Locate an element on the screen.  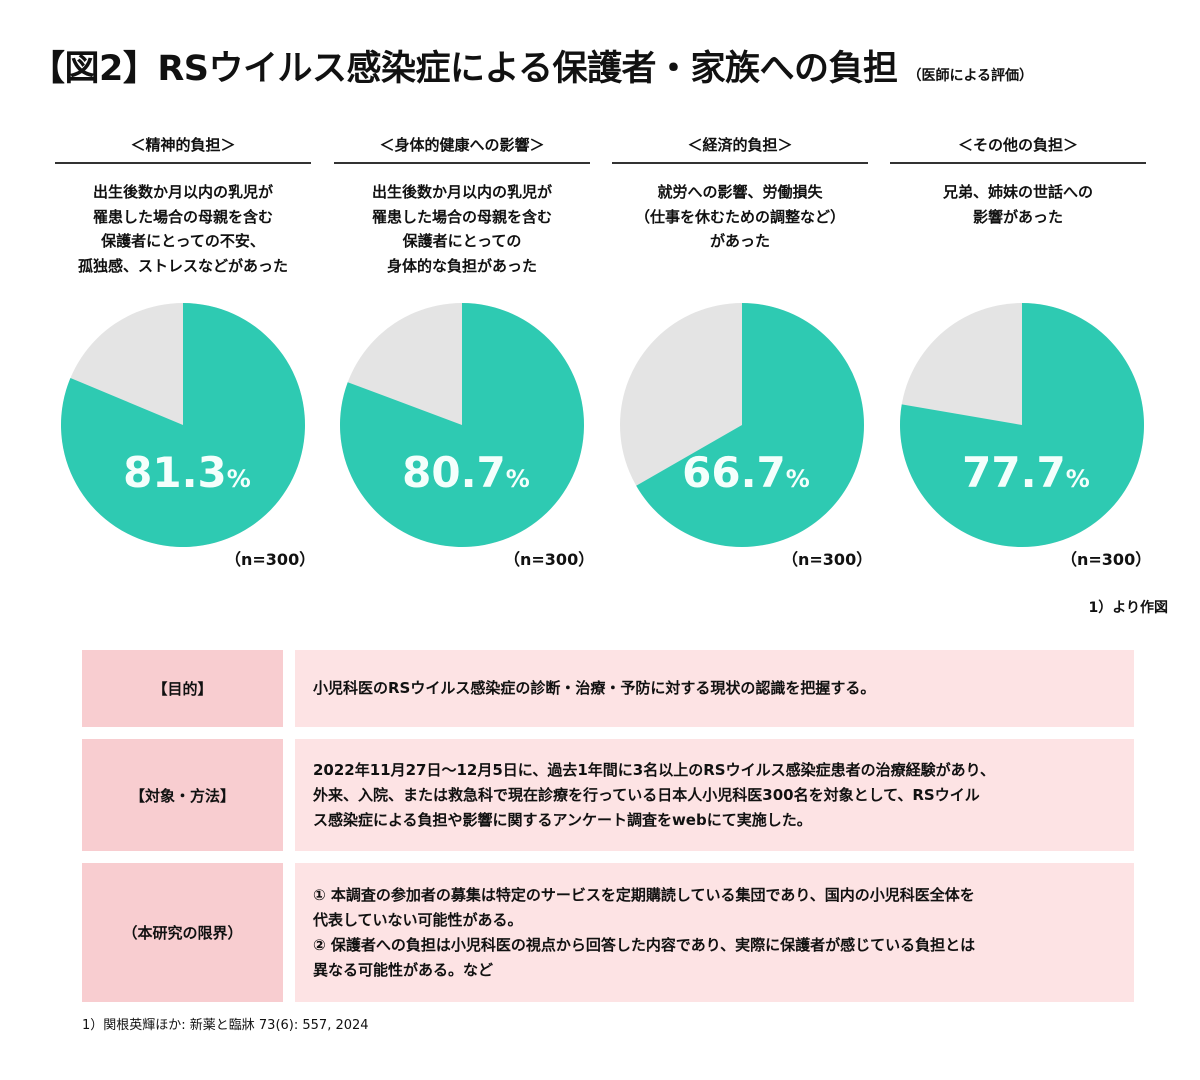
column-other: ＜その他の負担＞ 兄弟、姉妹の世話への 影響があった is located at coordinates (1018, 180).